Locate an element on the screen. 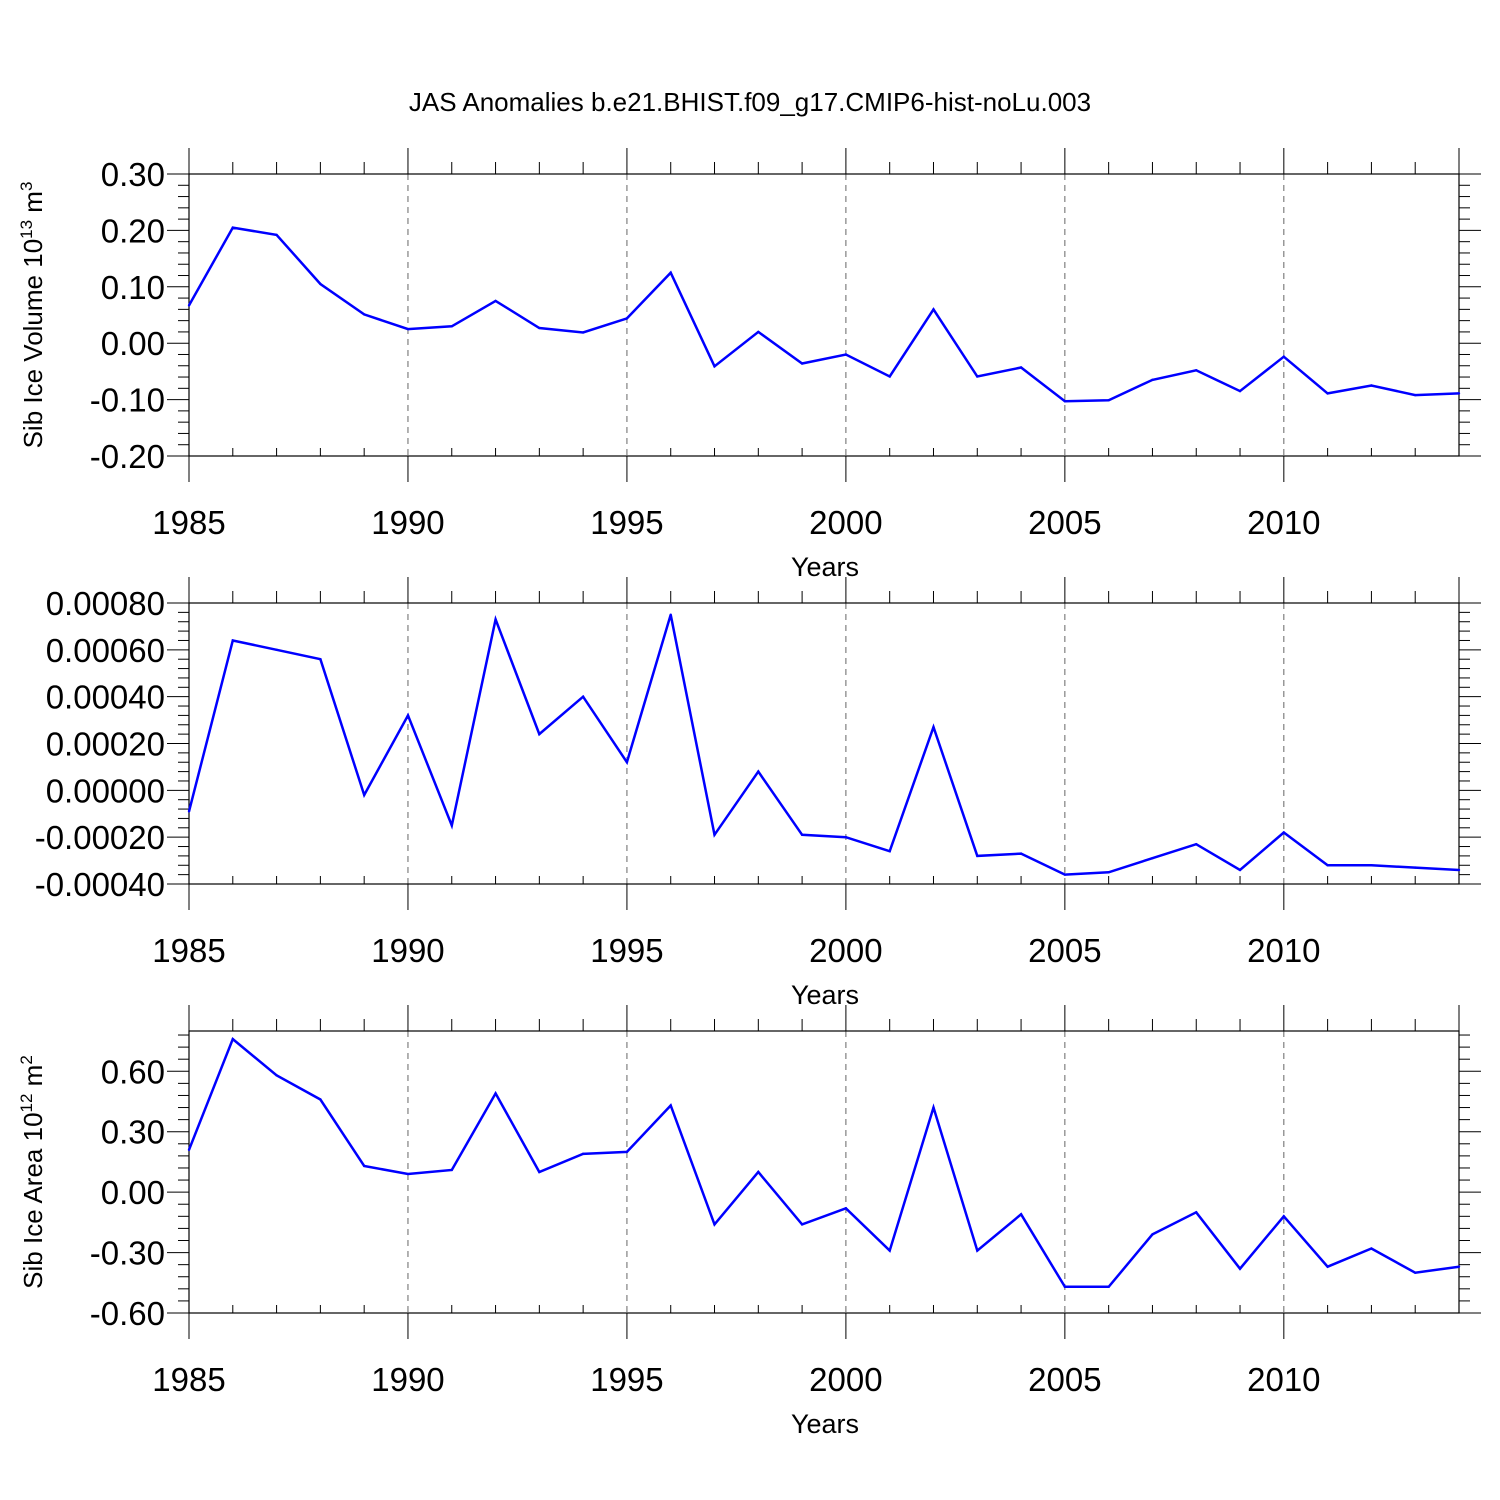 The image size is (1500, 1500). y-axis-title: Sib Ice Area 1012 m2 is located at coordinates (32, 1172).